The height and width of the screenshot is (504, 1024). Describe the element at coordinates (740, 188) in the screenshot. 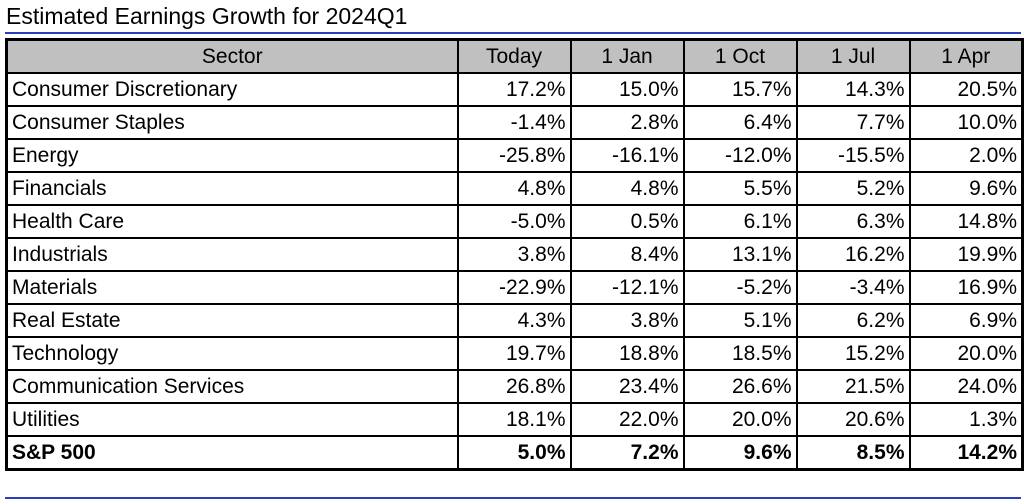

I see `value-cell: 5.5%` at that location.